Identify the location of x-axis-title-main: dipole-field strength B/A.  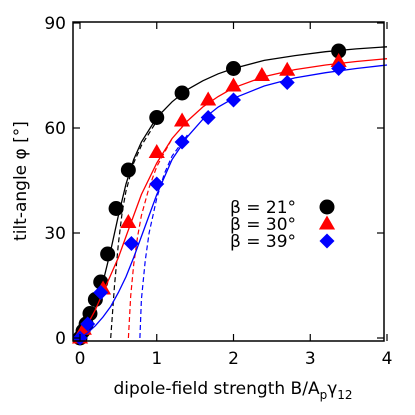
(216, 389).